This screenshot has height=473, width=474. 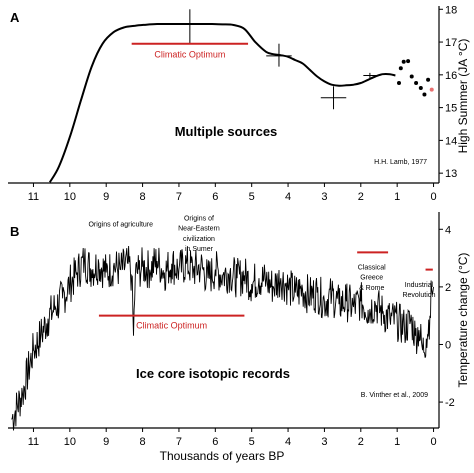 I want to click on panel-b-letter: B, so click(x=14, y=231).